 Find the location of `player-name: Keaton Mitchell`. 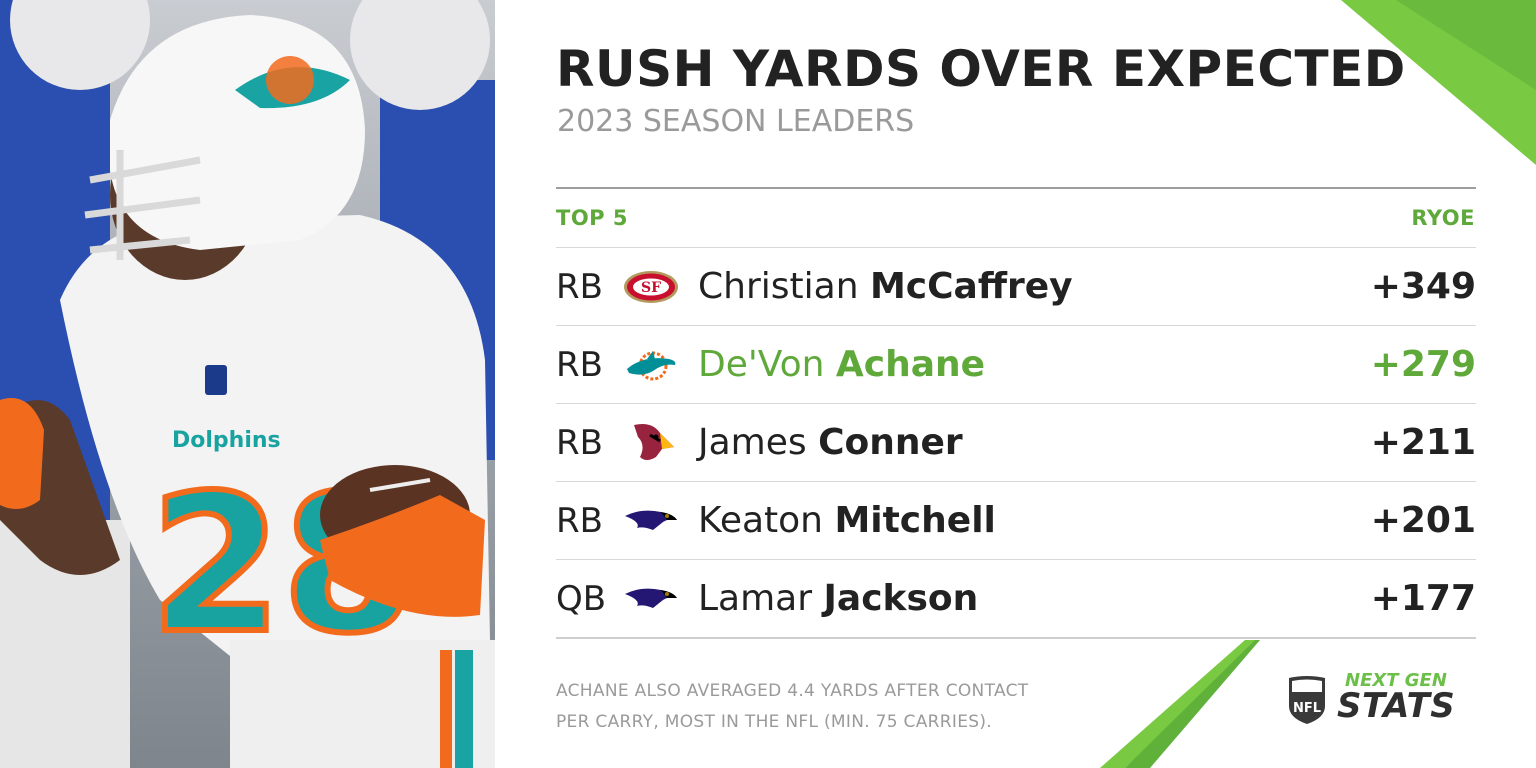

player-name: Keaton Mitchell is located at coordinates (1033, 520).